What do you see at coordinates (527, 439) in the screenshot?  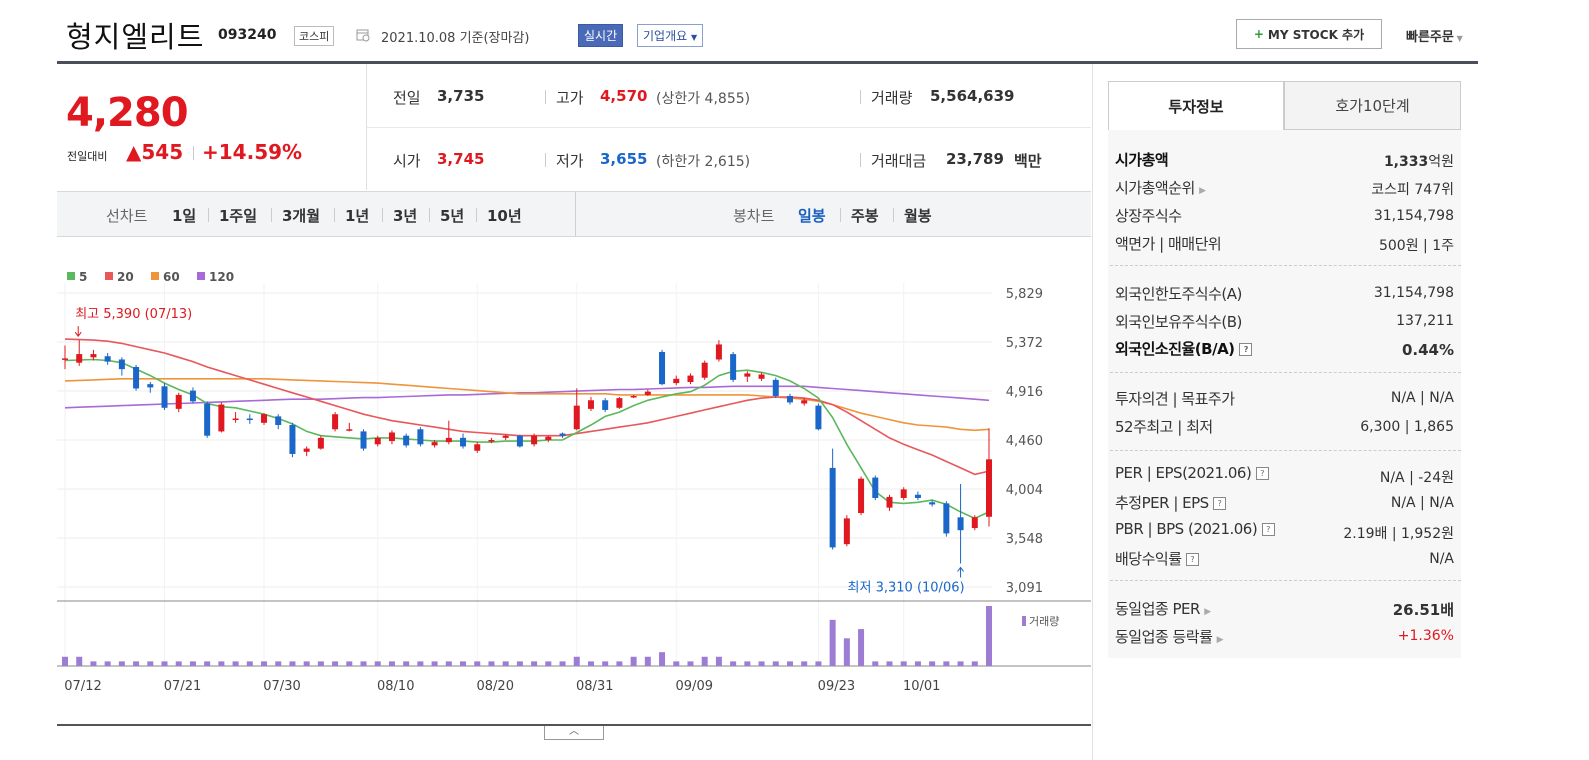 I see `ma5-line` at bounding box center [527, 439].